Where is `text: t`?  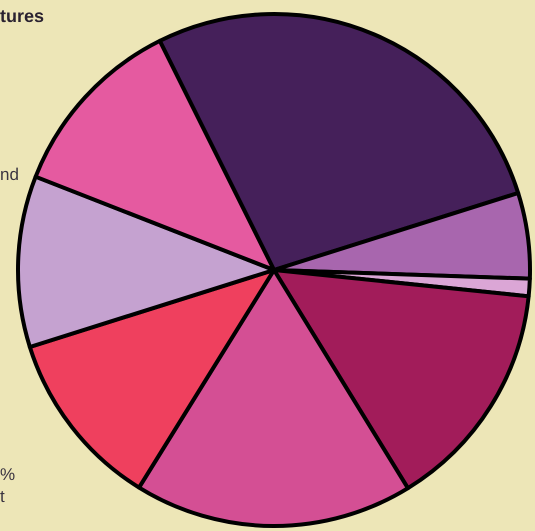
text: t is located at coordinates (2, 496).